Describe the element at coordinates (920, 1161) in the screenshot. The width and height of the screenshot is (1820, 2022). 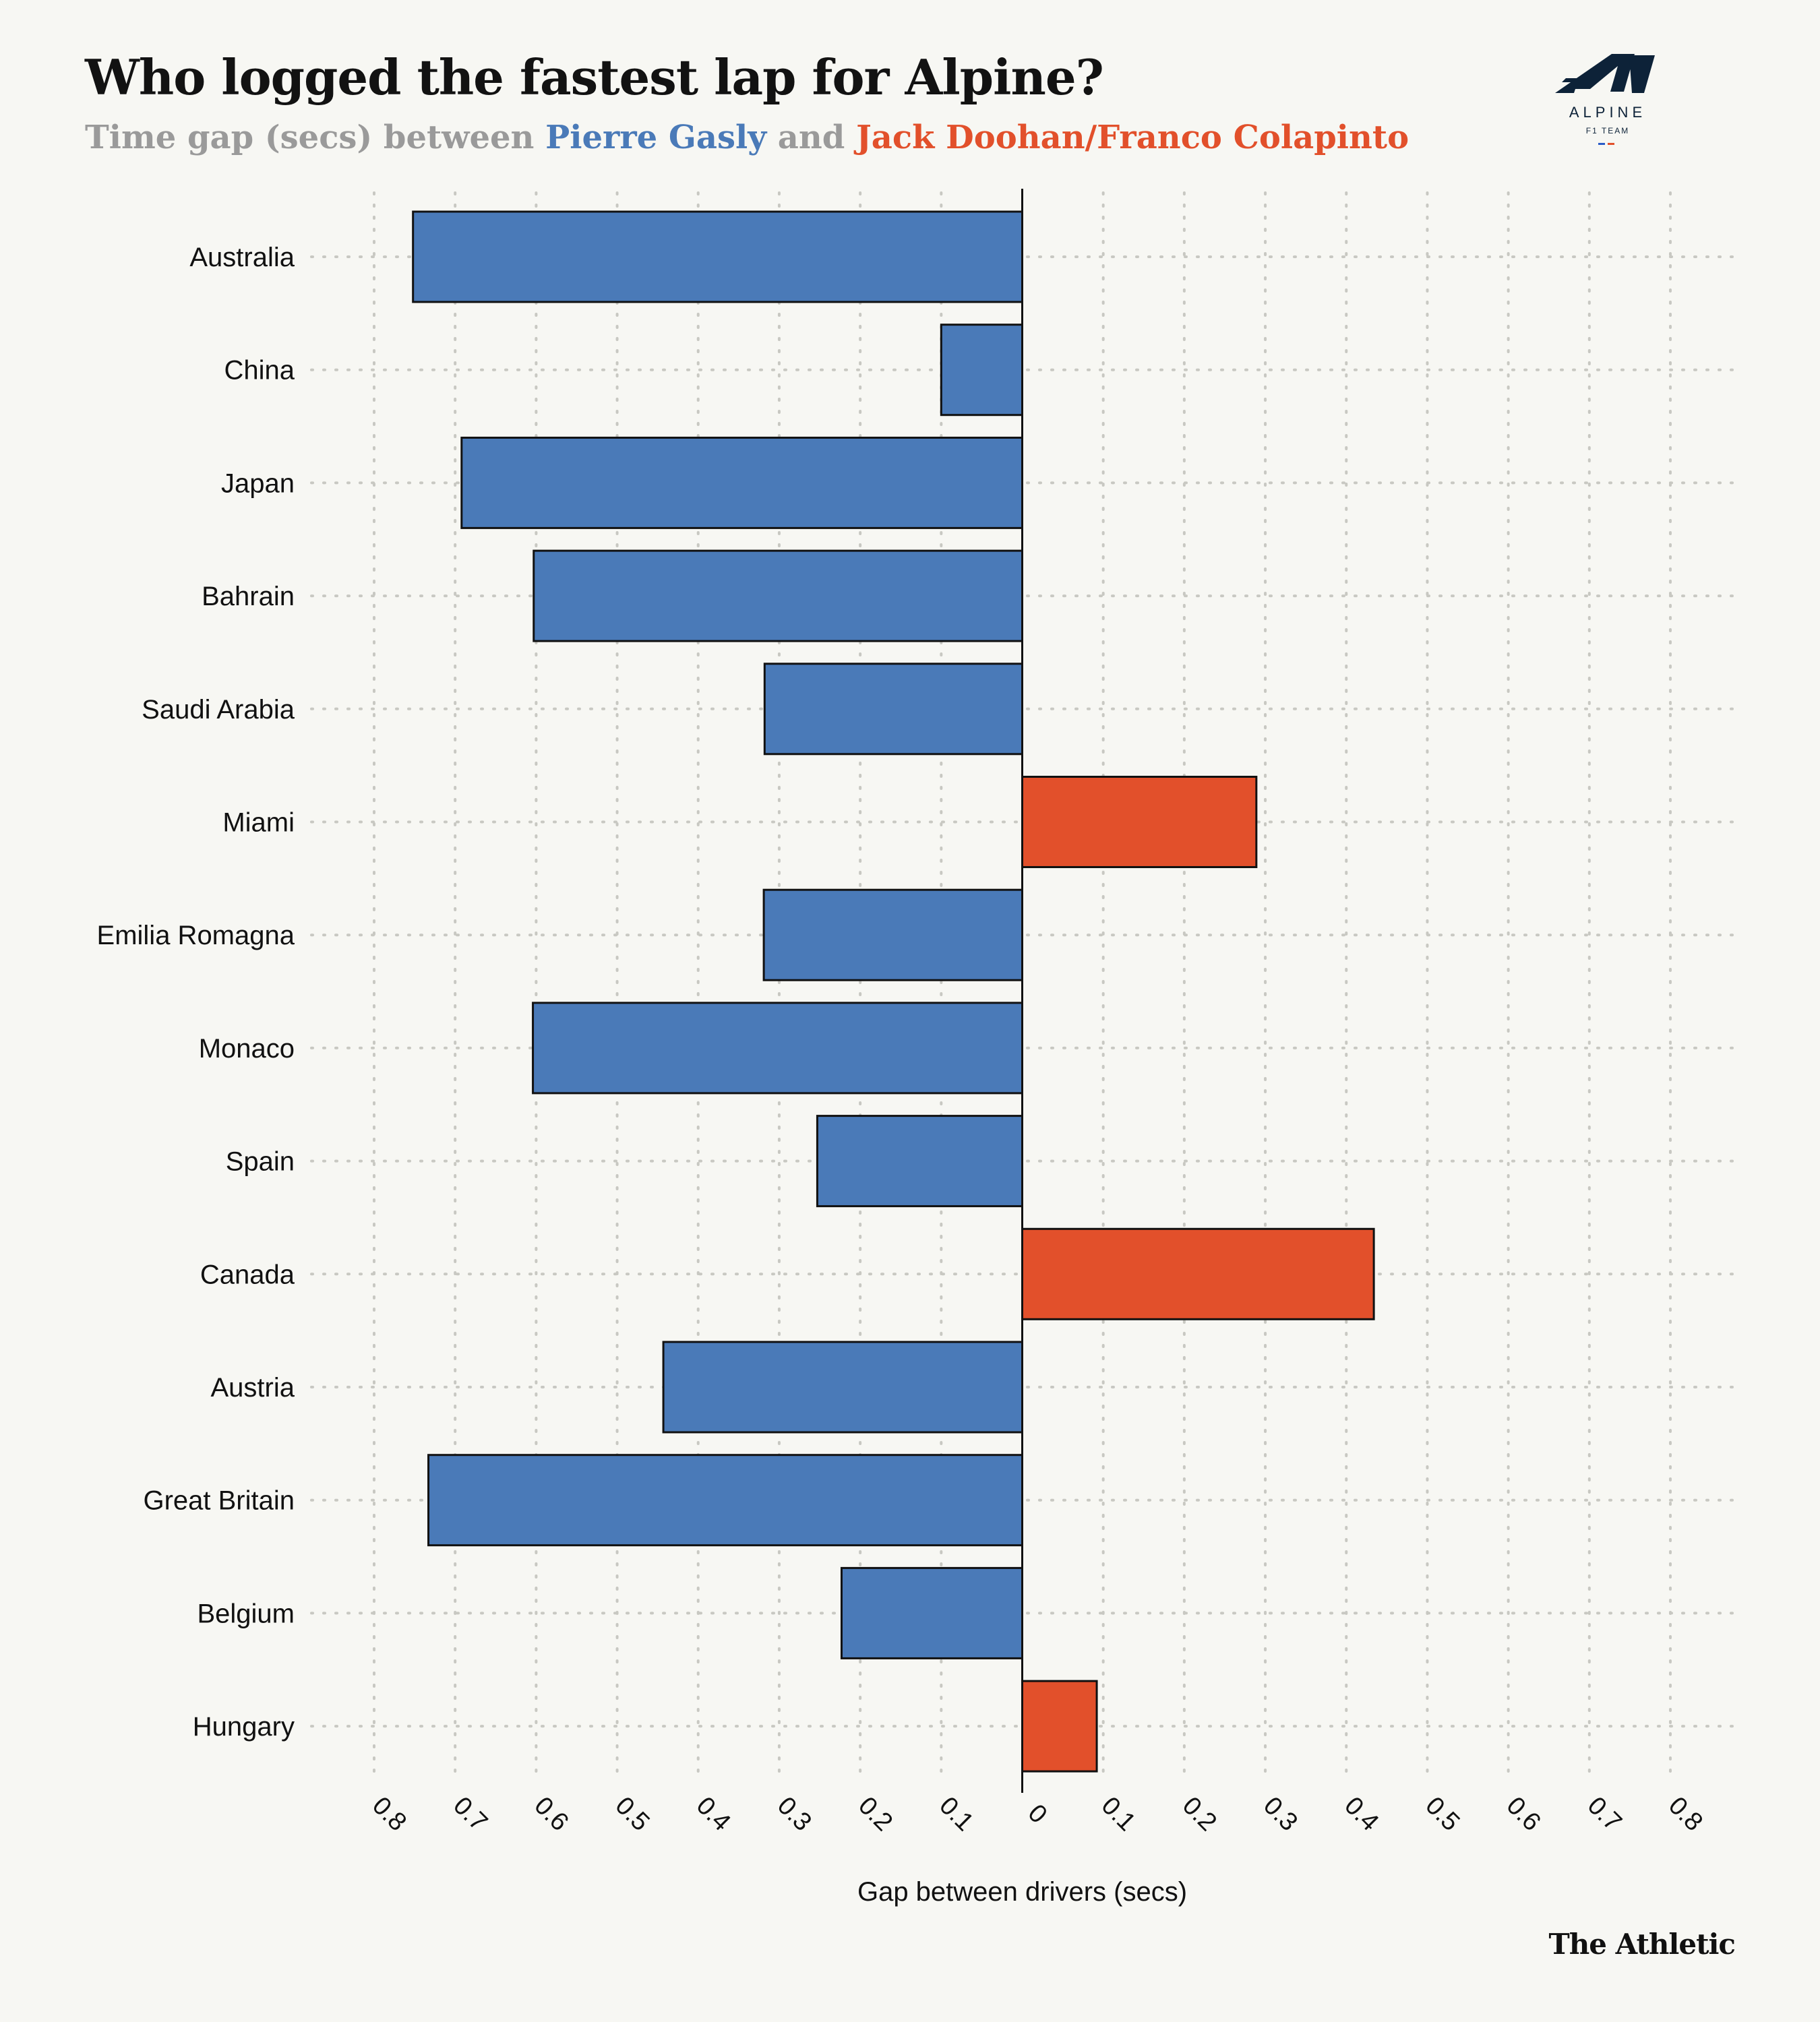
I see `bar-spain` at that location.